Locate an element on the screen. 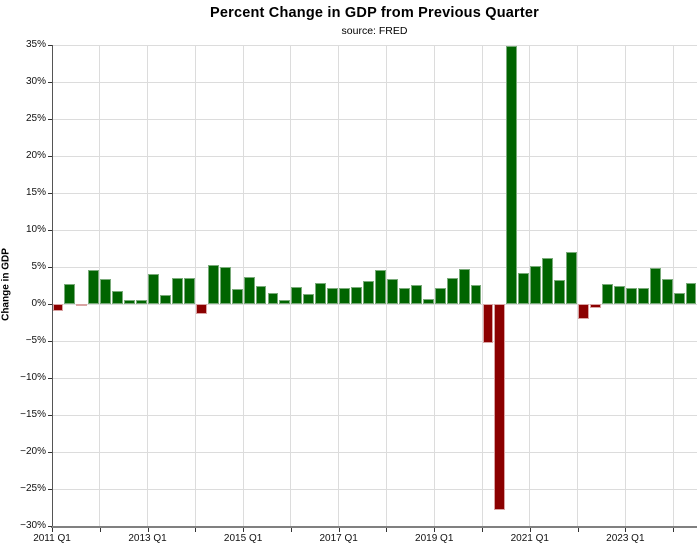 The width and height of the screenshot is (698, 548). bar-2017-Q1 is located at coordinates (345, 296).